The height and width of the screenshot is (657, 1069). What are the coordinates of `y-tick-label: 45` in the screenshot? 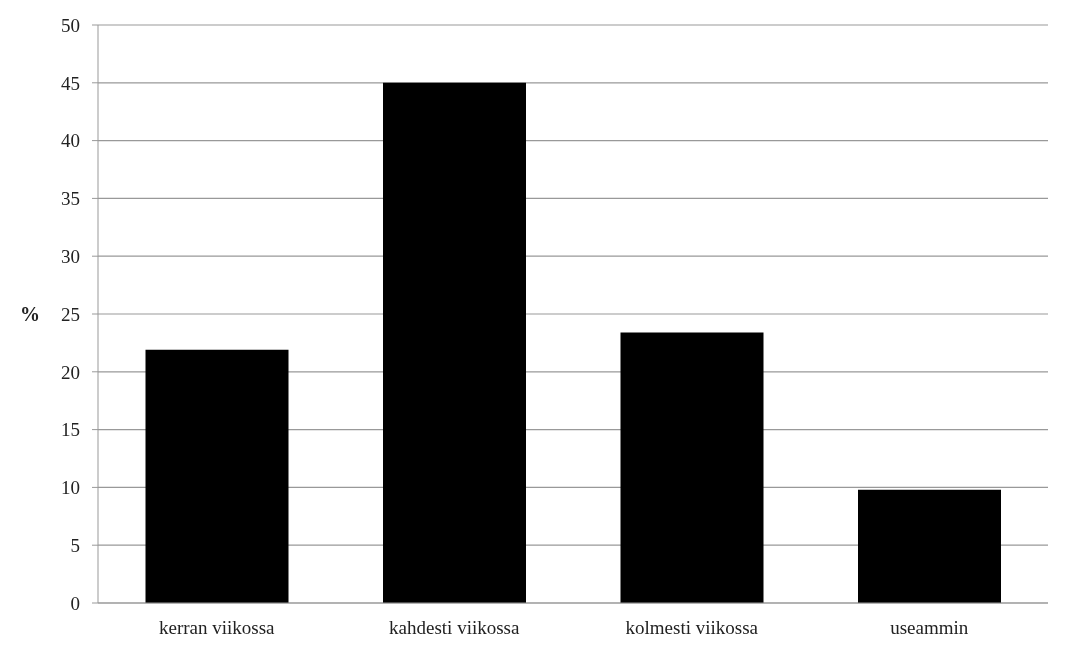 It's located at (70, 83).